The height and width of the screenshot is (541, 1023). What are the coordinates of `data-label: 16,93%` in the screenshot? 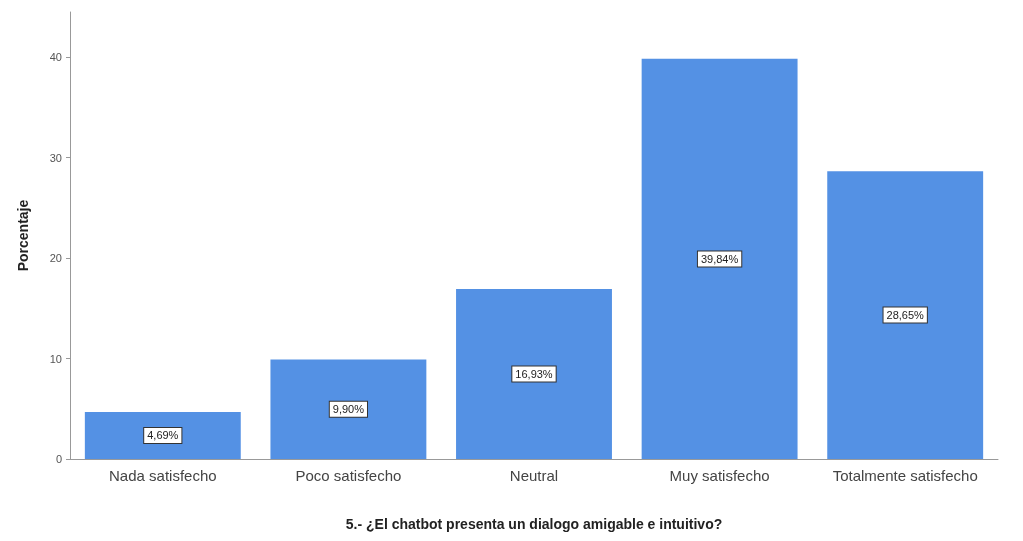 It's located at (534, 373).